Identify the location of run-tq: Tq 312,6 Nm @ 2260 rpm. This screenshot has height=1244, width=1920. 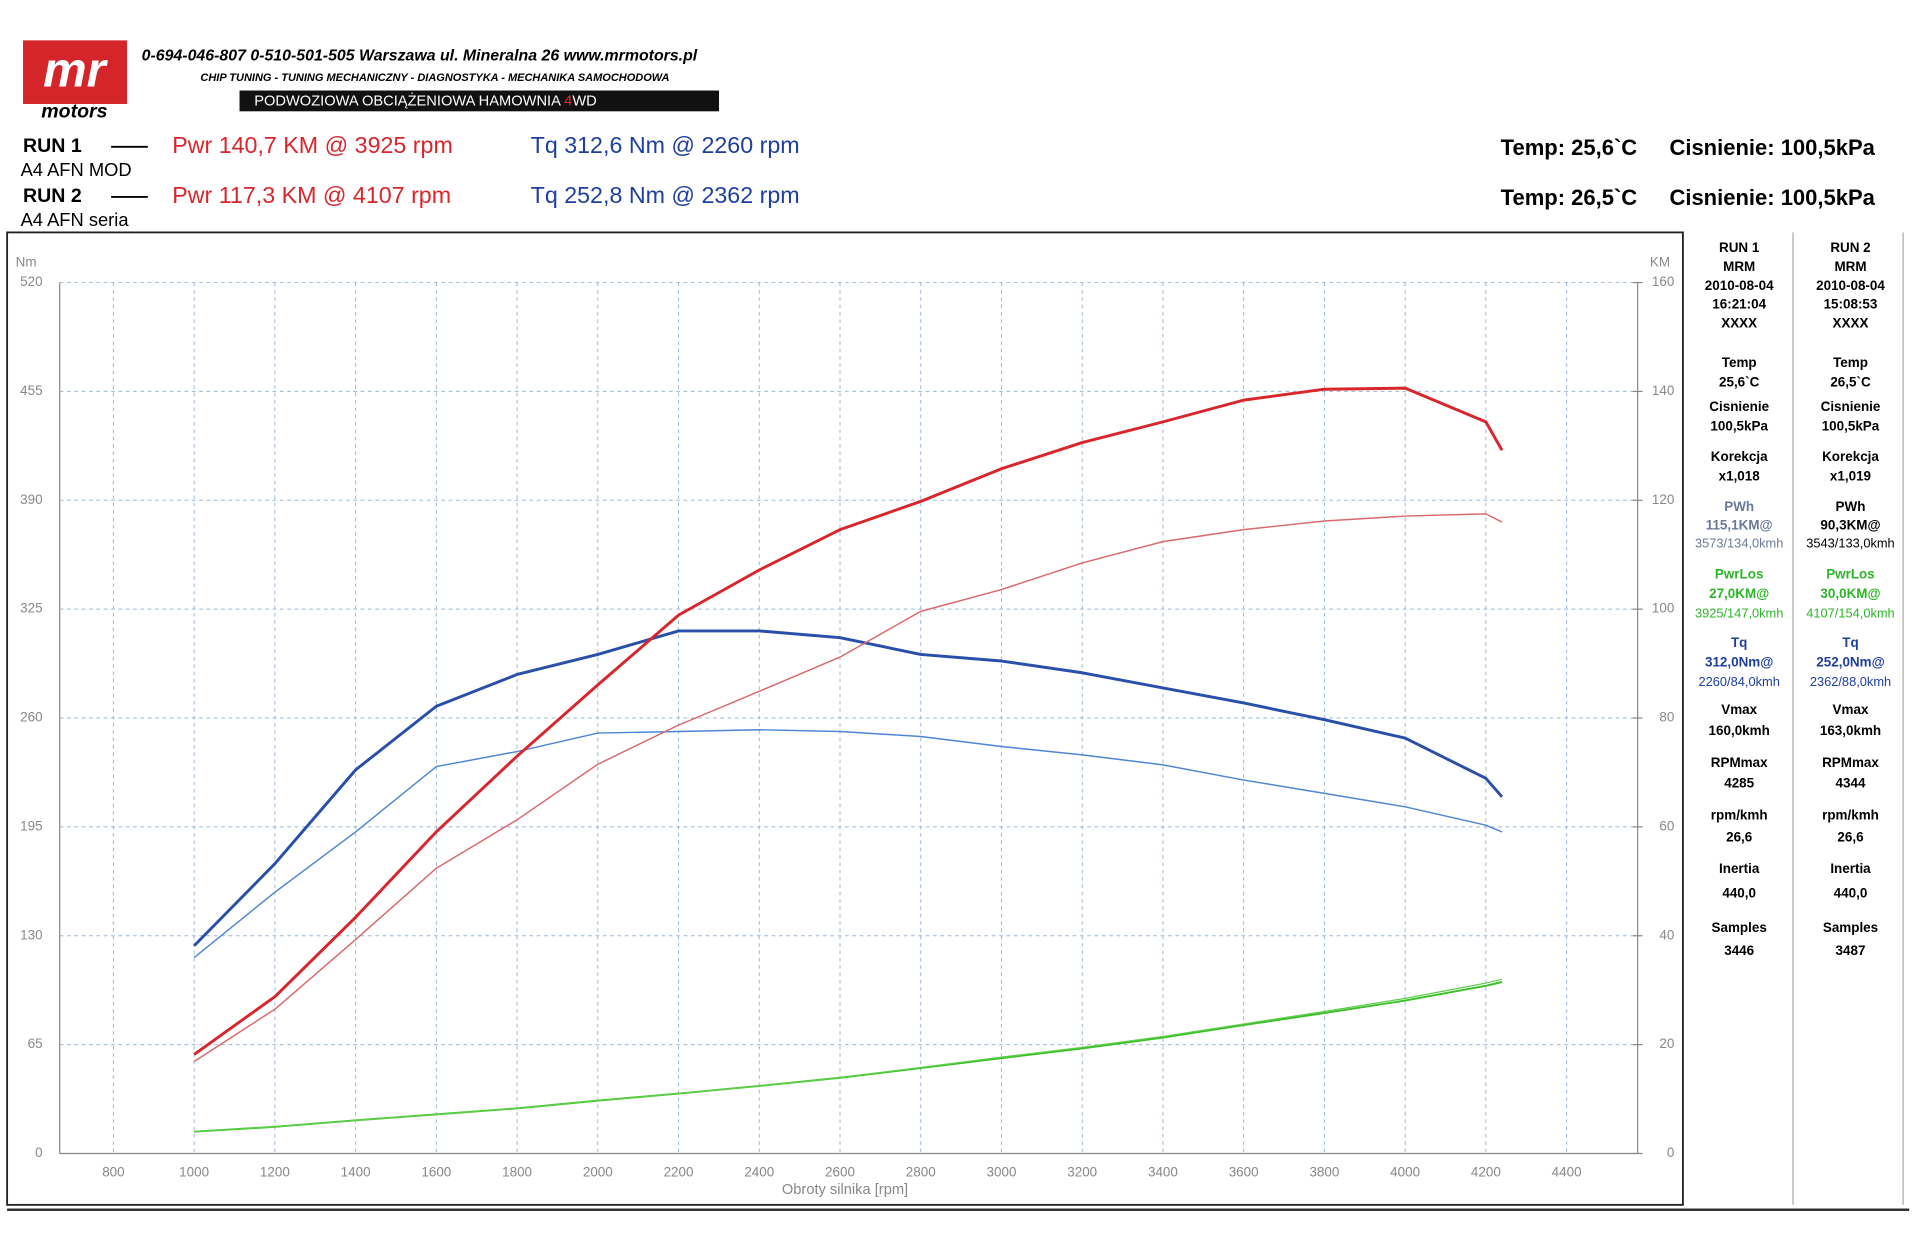
(665, 145).